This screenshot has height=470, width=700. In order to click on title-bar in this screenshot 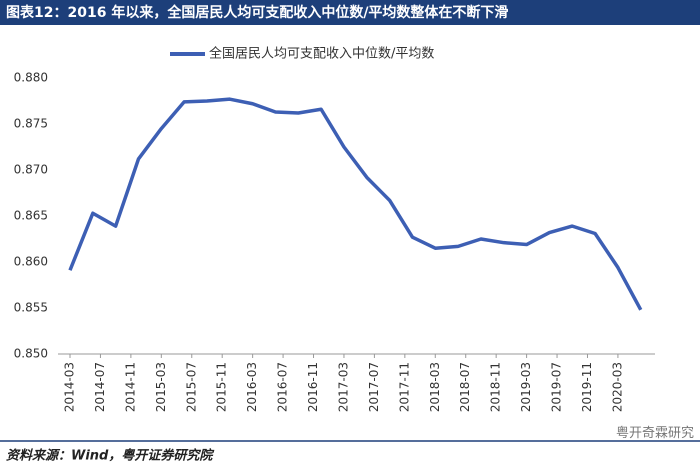, I will do `click(350, 12)`.